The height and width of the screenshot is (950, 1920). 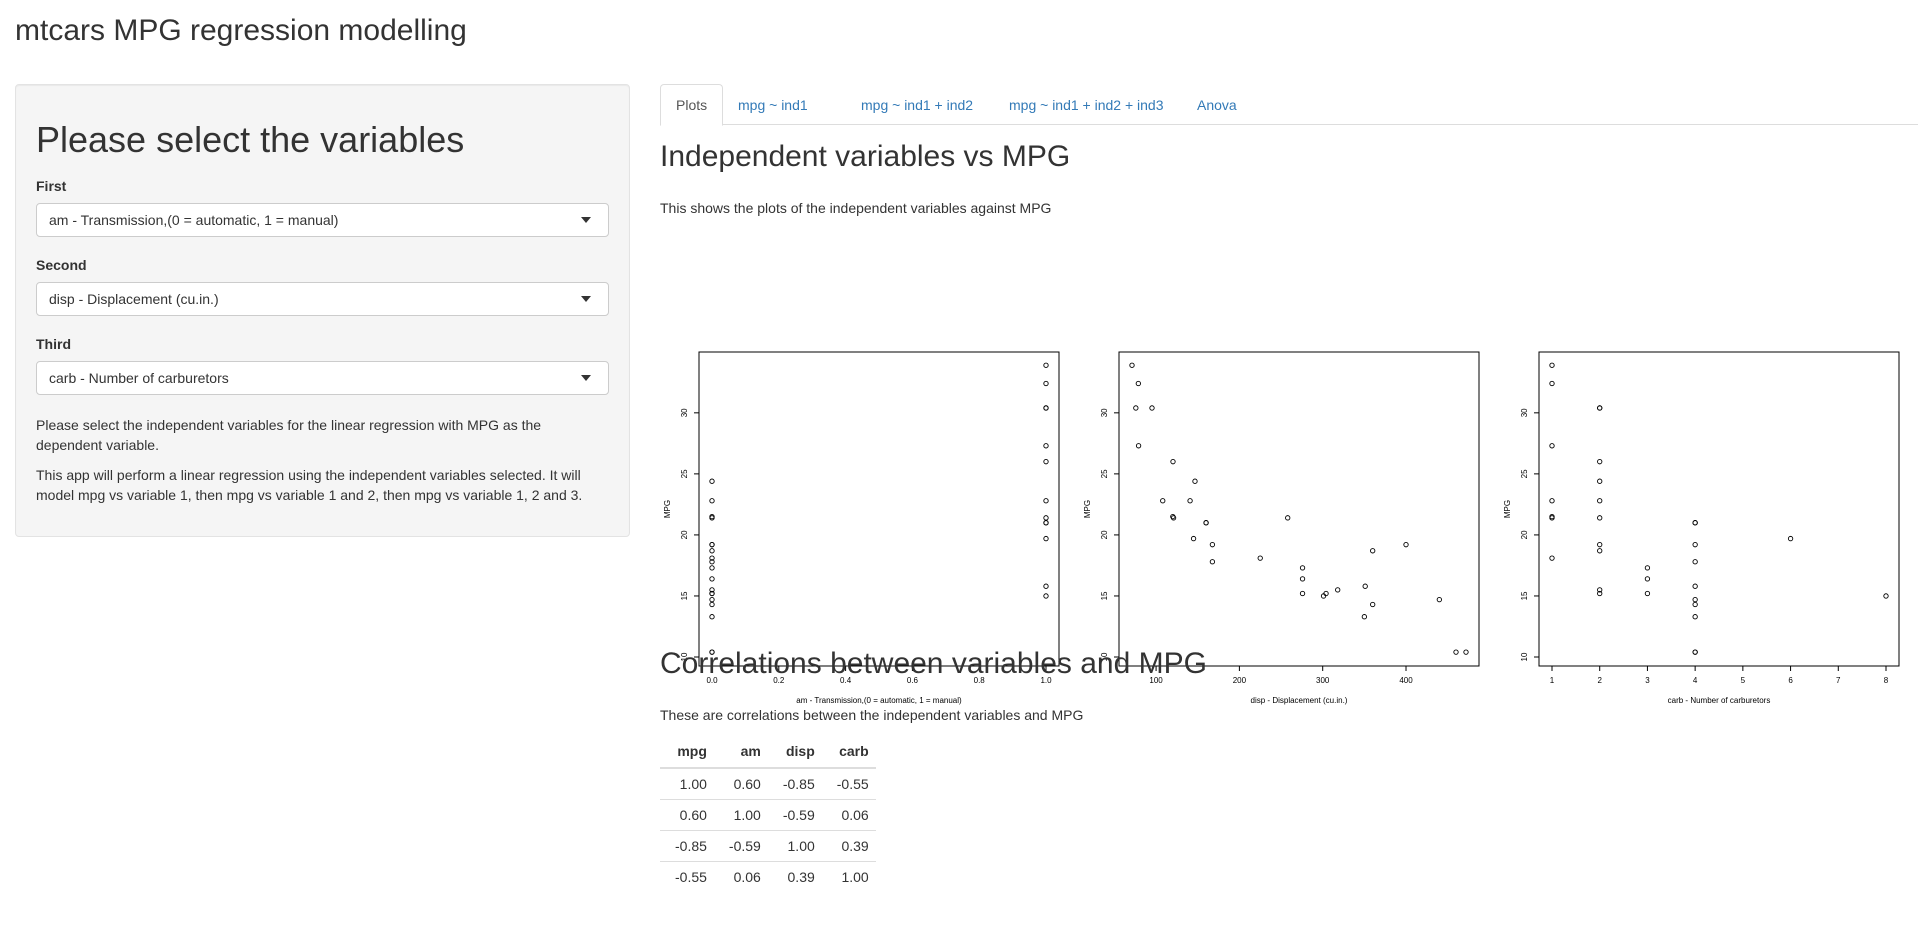 I want to click on tab-anova: Anova, so click(x=1217, y=105).